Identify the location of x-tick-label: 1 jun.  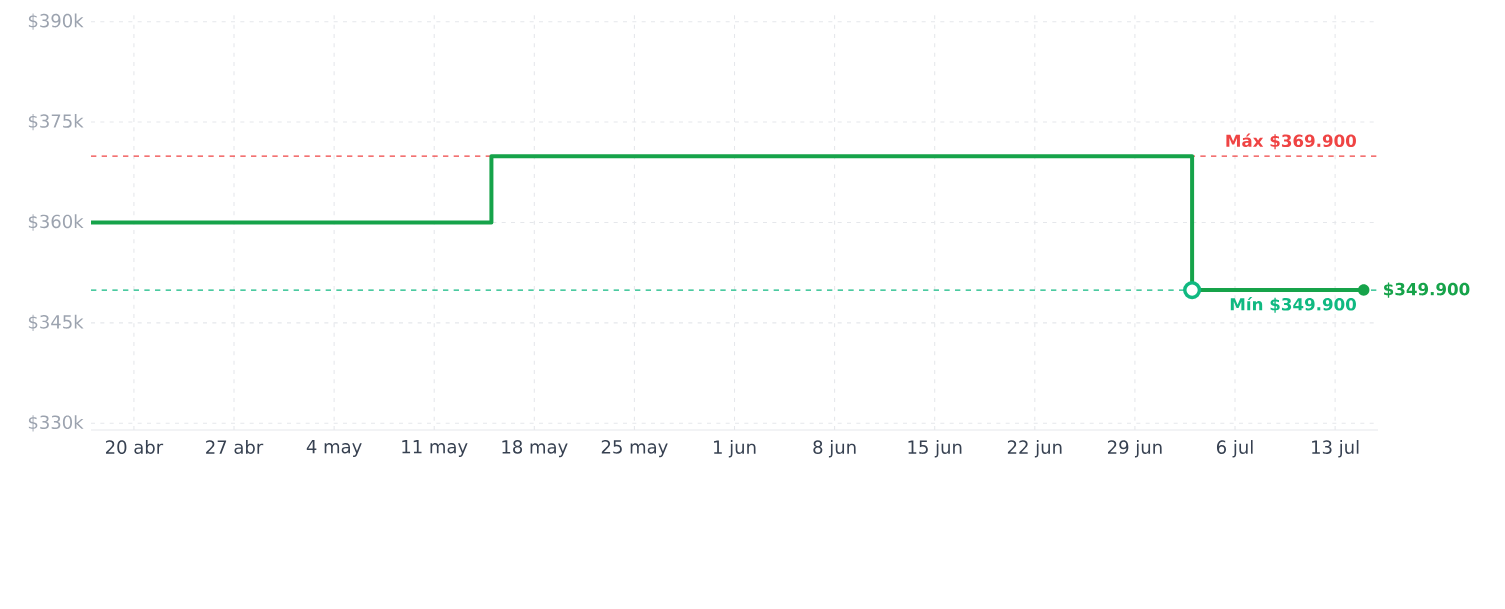
(735, 449).